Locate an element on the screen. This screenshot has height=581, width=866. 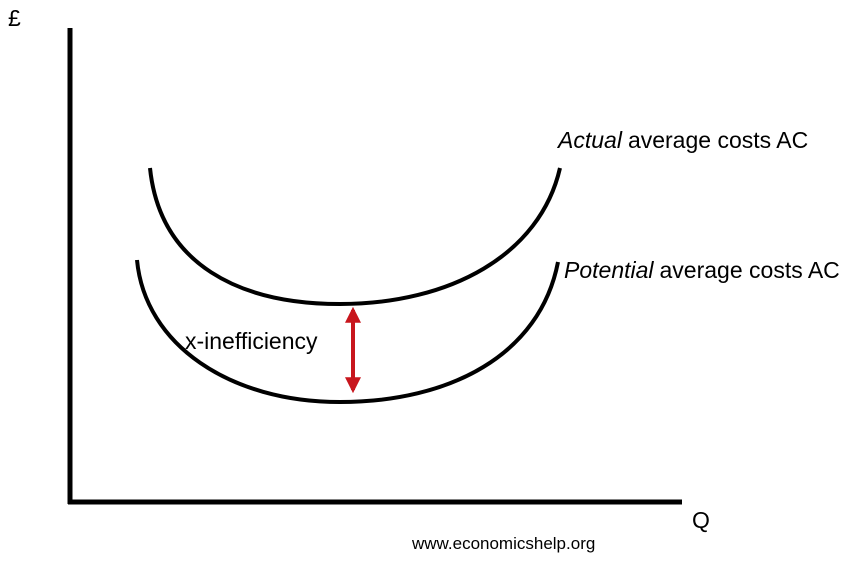
curve-label: Potential average costs AC is located at coordinates (702, 270).